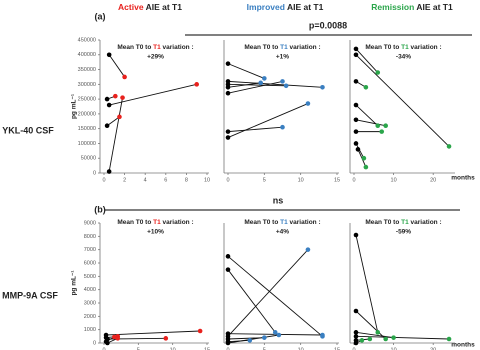 The width and height of the screenshot is (480, 350). What do you see at coordinates (87, 40) in the screenshot?
I see `y-tick-label: 450000` at bounding box center [87, 40].